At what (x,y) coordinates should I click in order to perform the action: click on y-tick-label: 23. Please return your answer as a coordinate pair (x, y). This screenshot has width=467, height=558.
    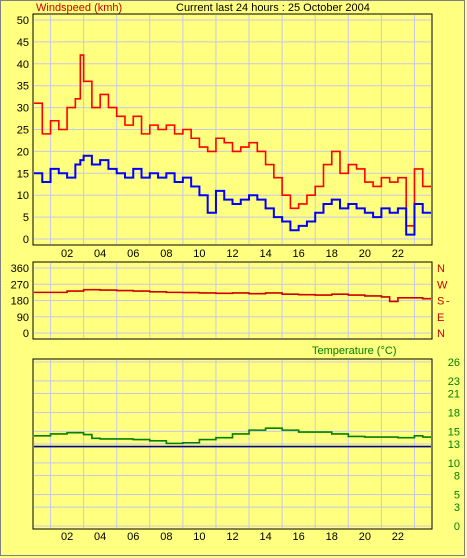
    Looking at the image, I should click on (454, 382).